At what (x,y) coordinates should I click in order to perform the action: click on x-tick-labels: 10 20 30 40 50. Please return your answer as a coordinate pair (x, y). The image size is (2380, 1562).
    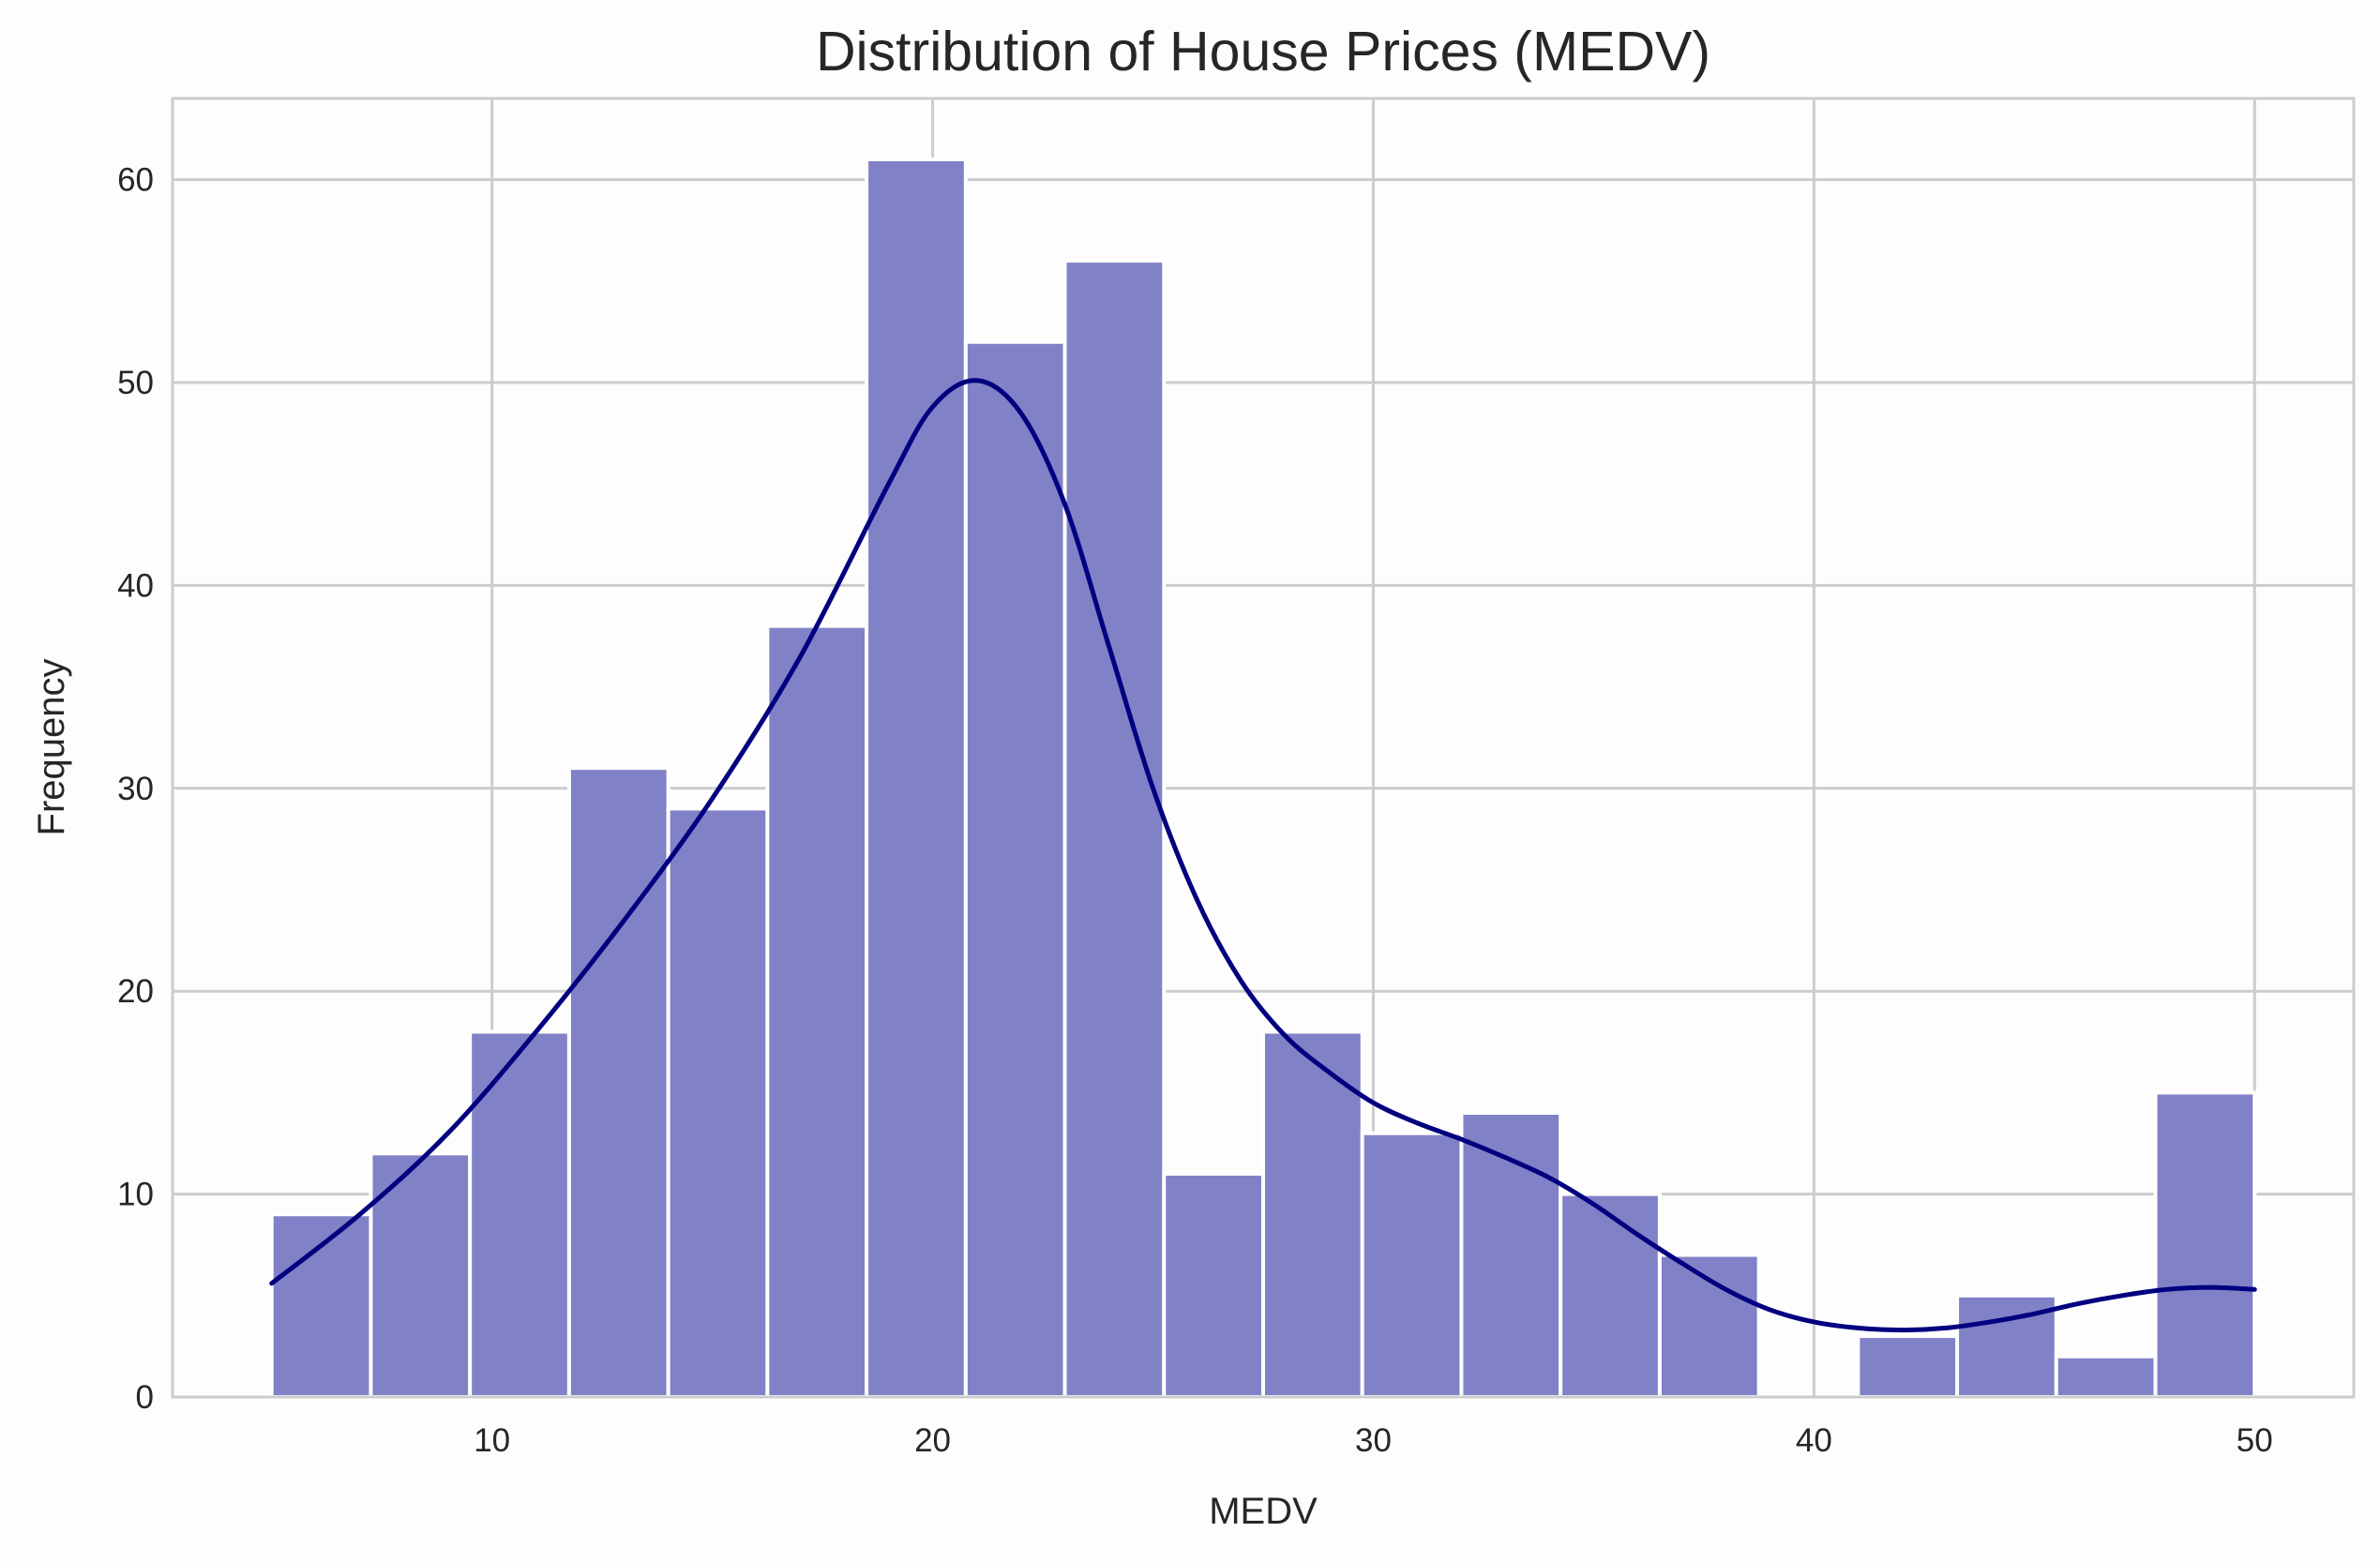
    Looking at the image, I should click on (1374, 1440).